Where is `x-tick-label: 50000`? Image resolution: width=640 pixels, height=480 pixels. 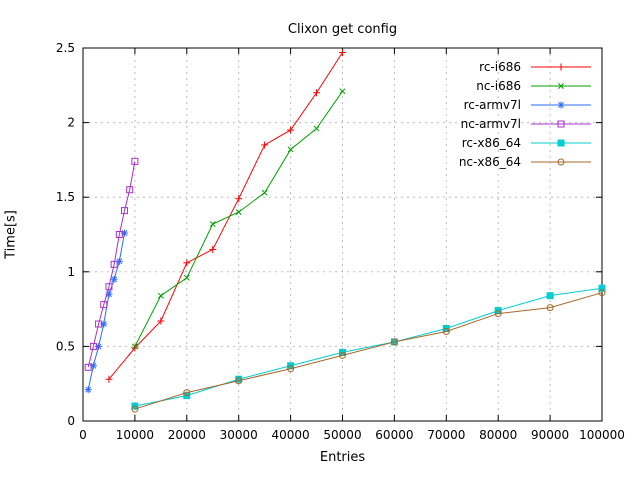
x-tick-label: 50000 is located at coordinates (342, 435).